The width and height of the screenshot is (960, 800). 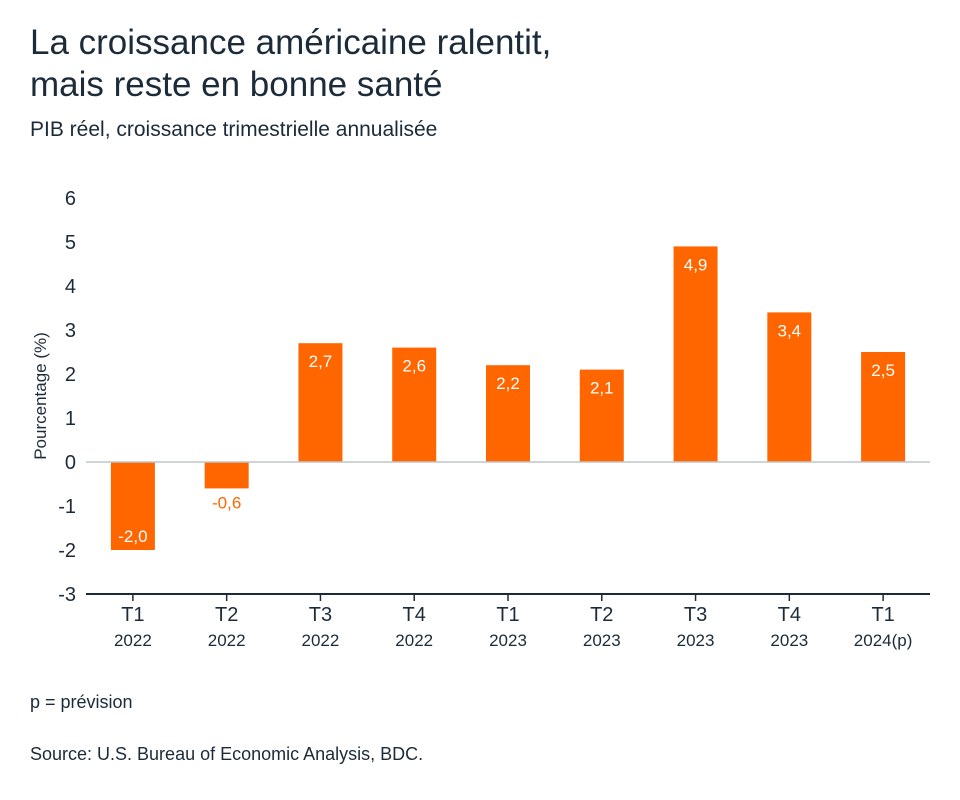 What do you see at coordinates (67, 507) in the screenshot?
I see `y-tick-label: -1` at bounding box center [67, 507].